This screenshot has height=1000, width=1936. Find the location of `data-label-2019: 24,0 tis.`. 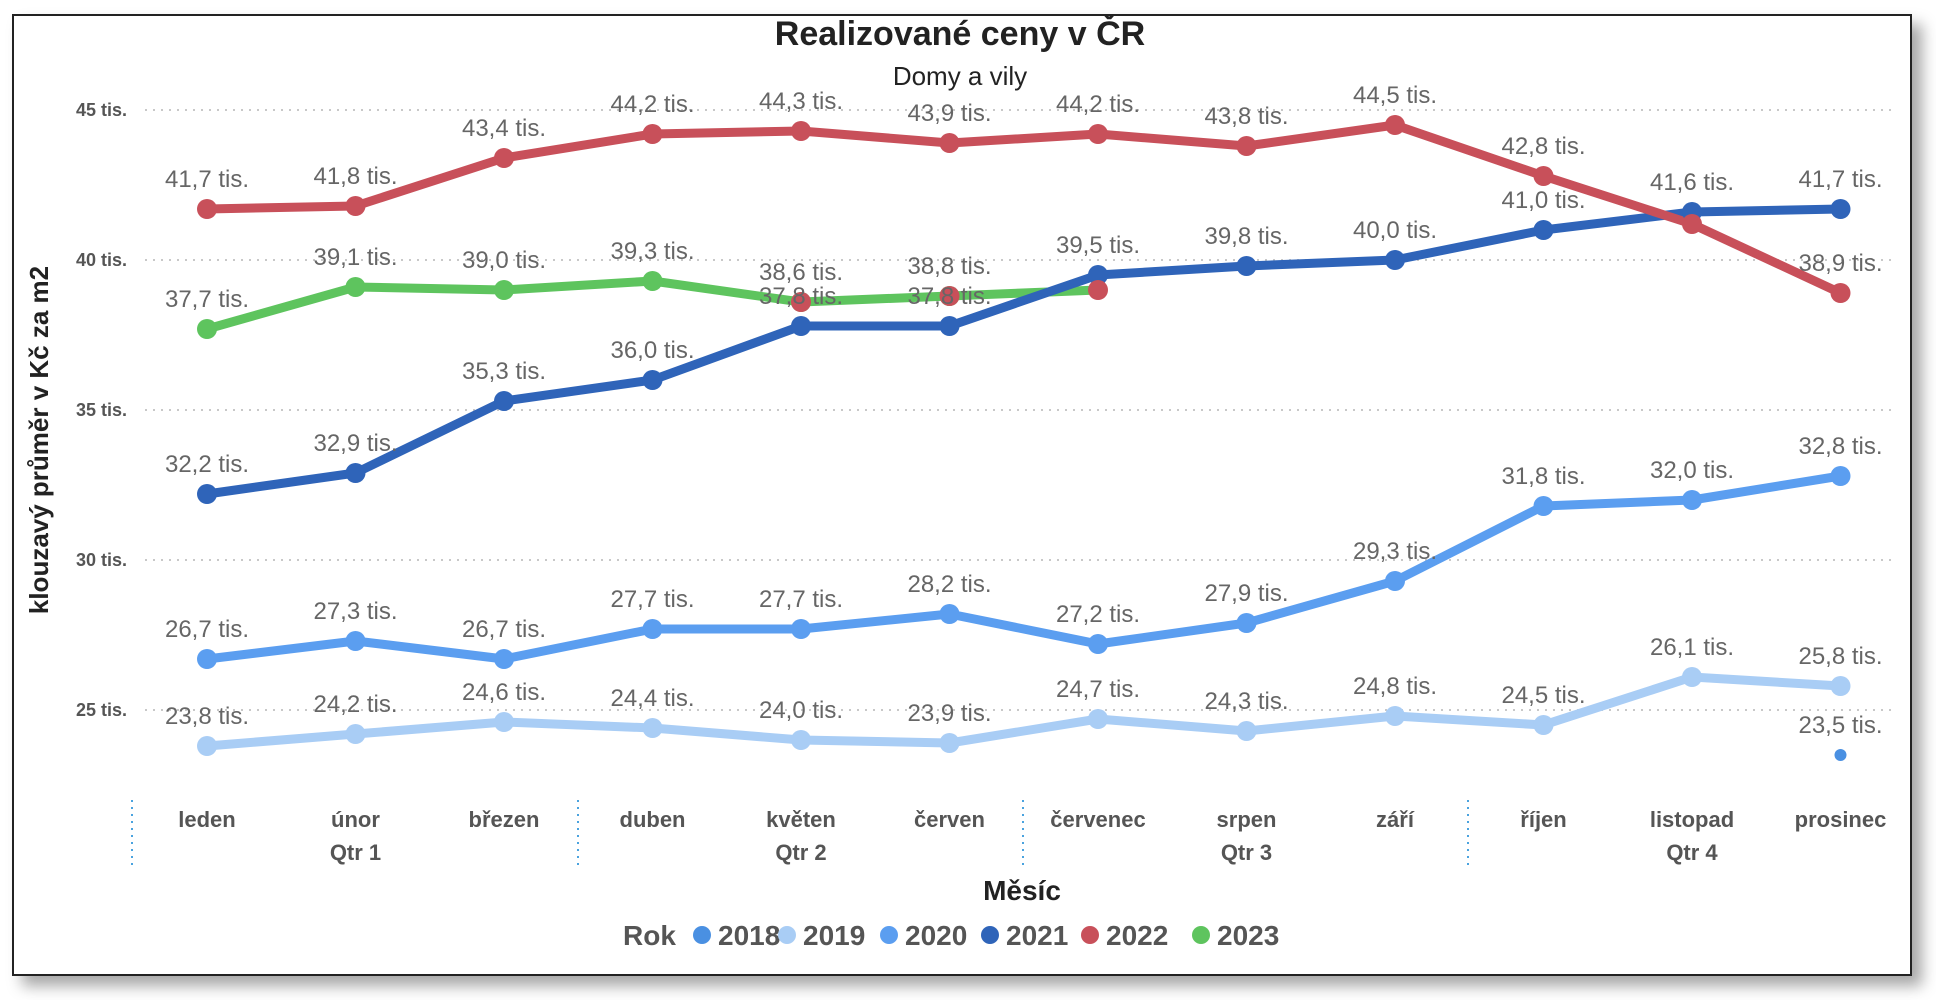

data-label-2019: 24,0 tis. is located at coordinates (801, 710).